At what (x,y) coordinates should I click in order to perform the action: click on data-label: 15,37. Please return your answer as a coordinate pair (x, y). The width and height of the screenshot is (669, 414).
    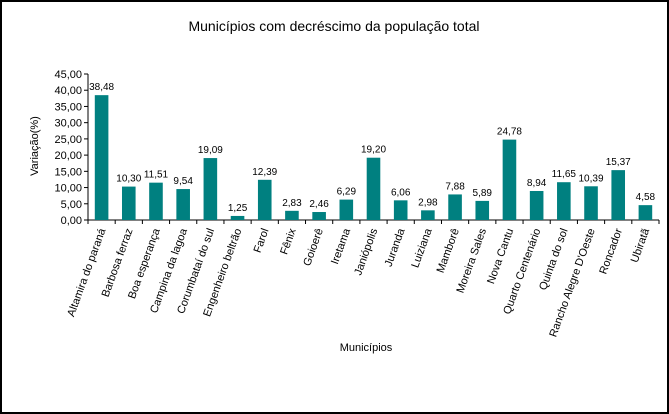
    Looking at the image, I should click on (618, 162).